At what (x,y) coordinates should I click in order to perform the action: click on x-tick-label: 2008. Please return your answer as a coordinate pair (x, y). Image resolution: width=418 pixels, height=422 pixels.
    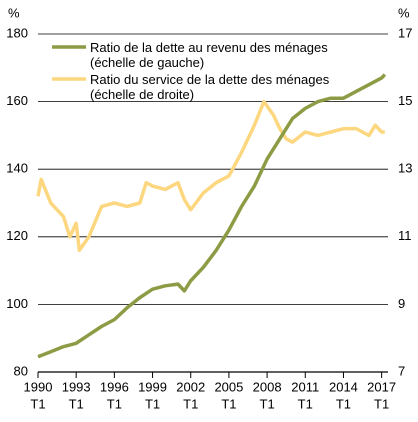
    Looking at the image, I should click on (267, 386).